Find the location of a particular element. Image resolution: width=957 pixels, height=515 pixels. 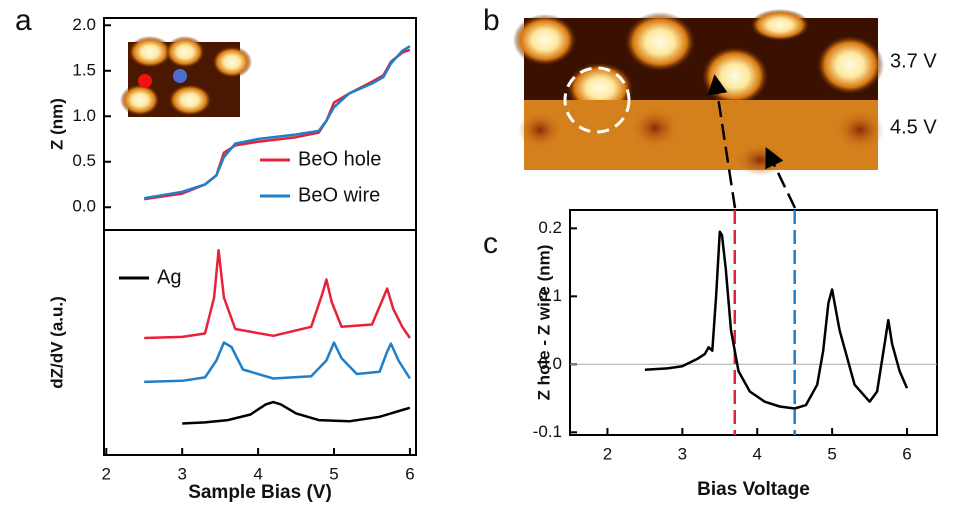

x-axis-label: Bias Voltage is located at coordinates (753, 489).